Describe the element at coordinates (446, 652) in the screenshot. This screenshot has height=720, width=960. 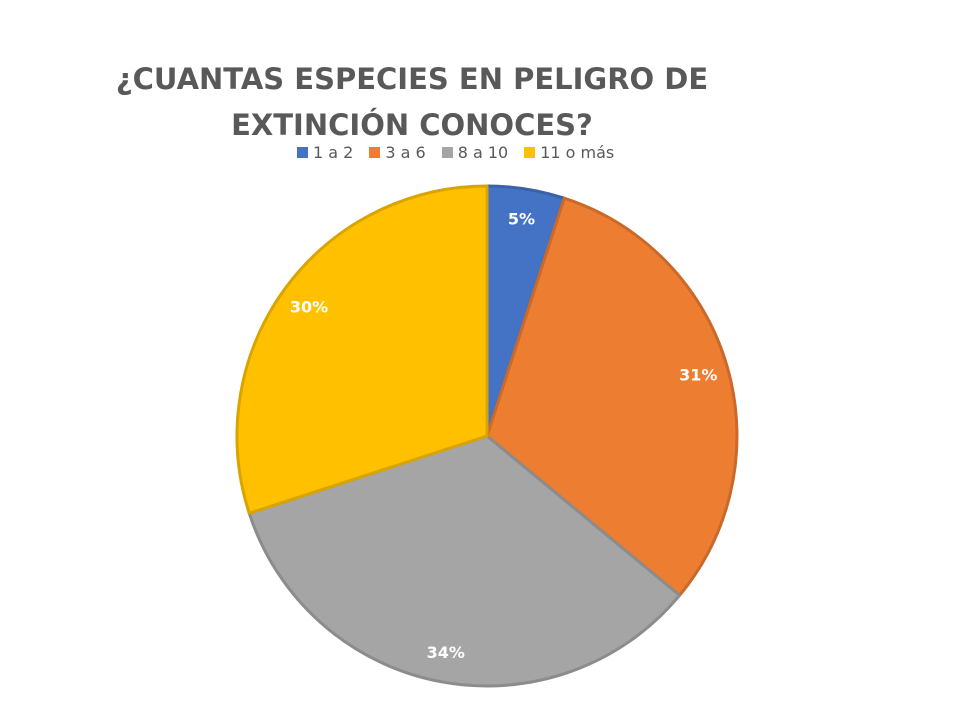
I see `data-label-8-a-10: 34%` at that location.